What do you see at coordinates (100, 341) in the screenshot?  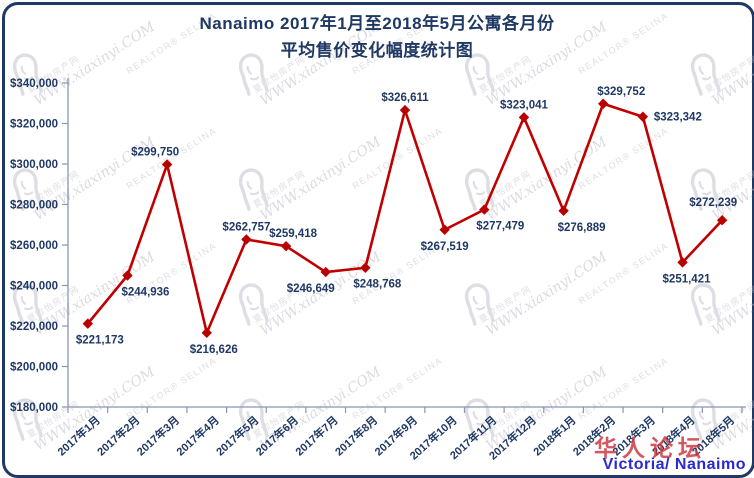 I see `data-point-label: $221,173` at bounding box center [100, 341].